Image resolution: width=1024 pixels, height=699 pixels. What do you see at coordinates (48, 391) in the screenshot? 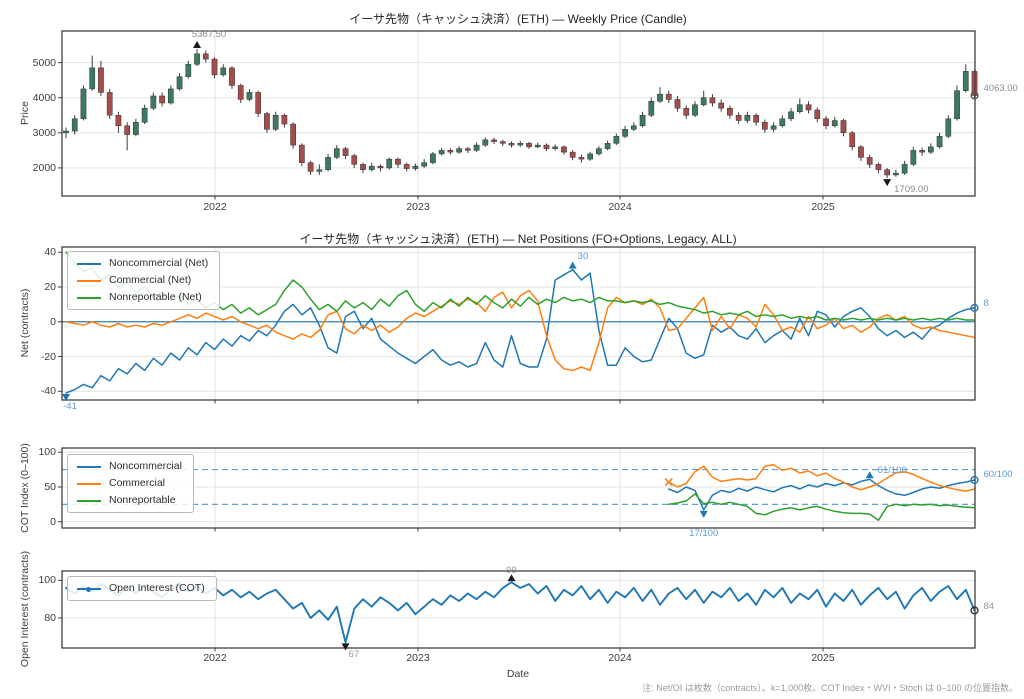
I see `y-tick-label: -40` at bounding box center [48, 391].